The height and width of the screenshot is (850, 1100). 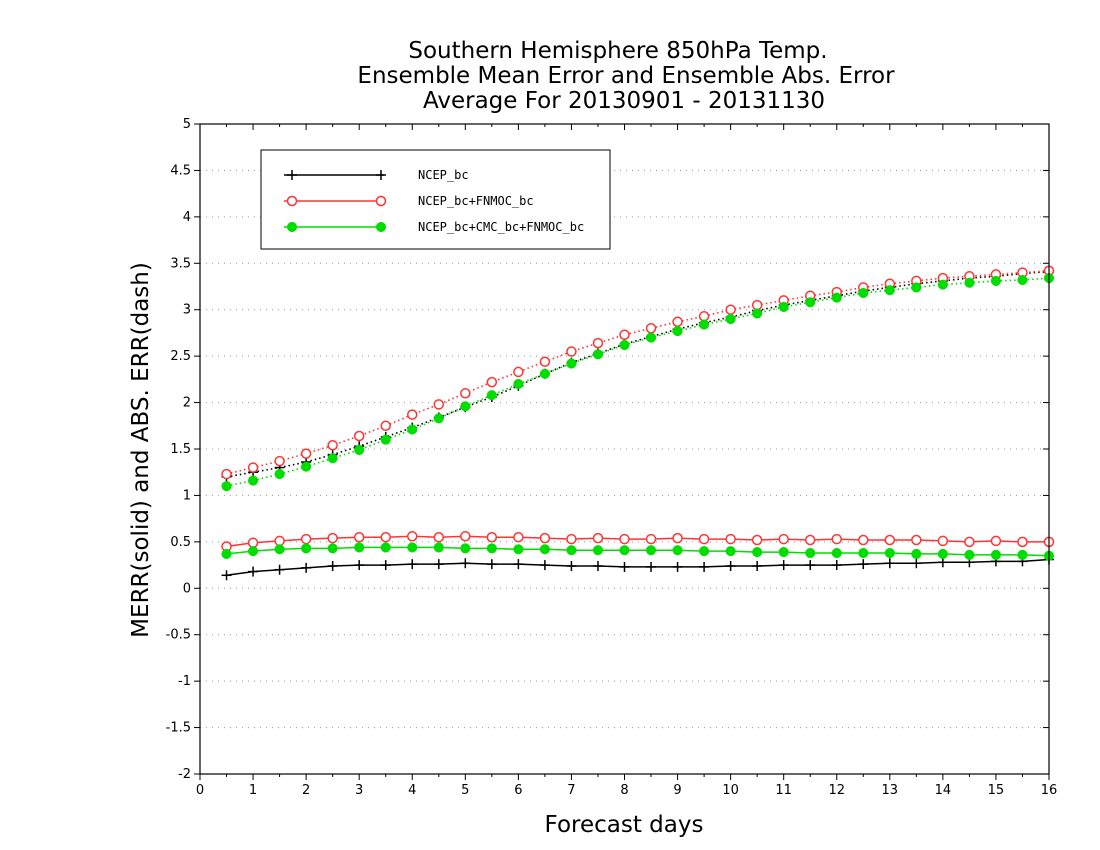 I want to click on x-axis-label: Forecast days, so click(x=624, y=825).